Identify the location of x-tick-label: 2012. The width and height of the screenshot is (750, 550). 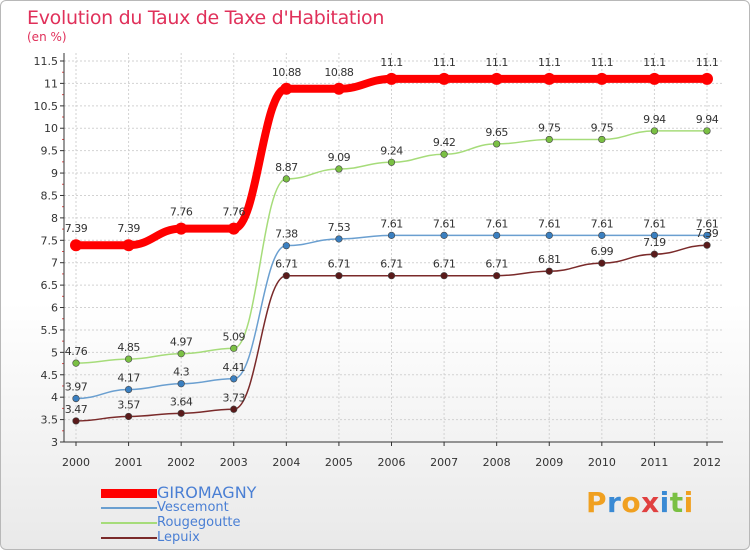
(707, 462).